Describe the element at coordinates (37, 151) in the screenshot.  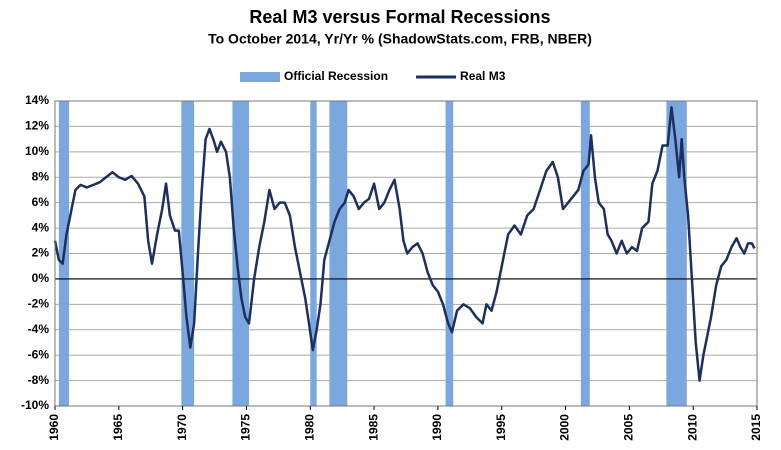
I see `y-tick-label: 10%` at that location.